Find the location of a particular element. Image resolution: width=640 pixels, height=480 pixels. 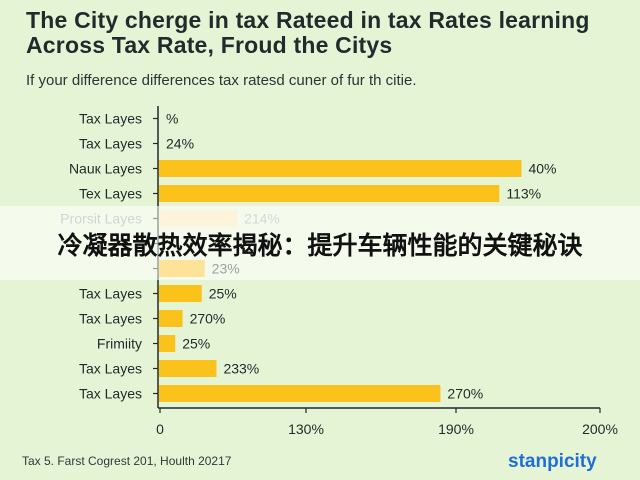

brand-logo: stanpicity is located at coordinates (552, 461).